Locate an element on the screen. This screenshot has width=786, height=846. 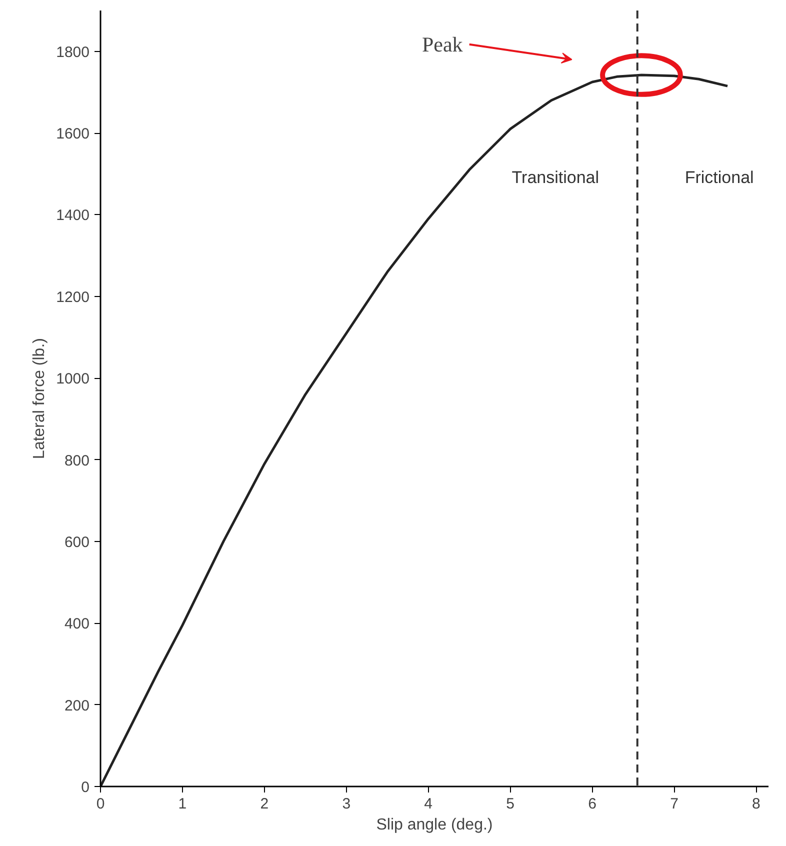
y-tick-label: 400 is located at coordinates (77, 624).